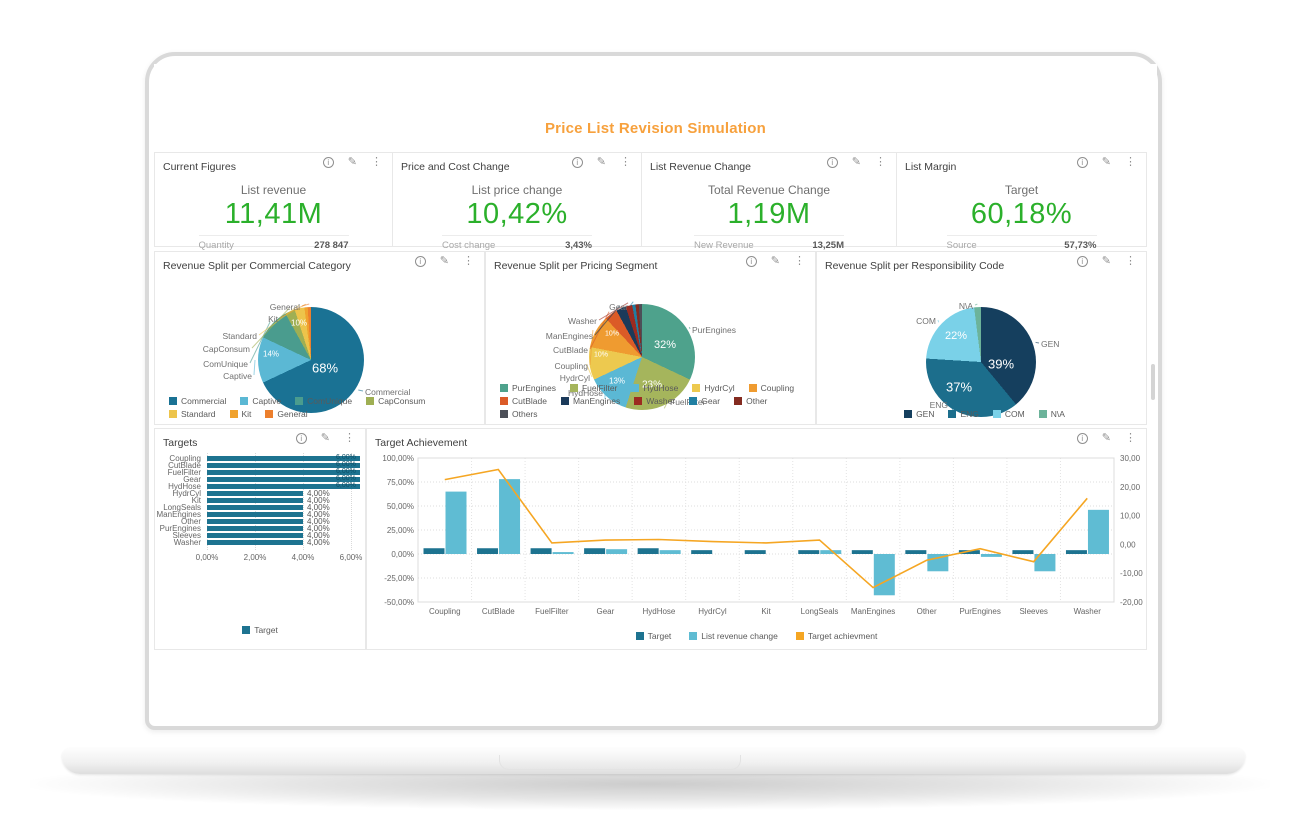 This screenshot has height=834, width=1300. Describe the element at coordinates (1008, 414) in the screenshot. I see `legend-item: COM` at that location.